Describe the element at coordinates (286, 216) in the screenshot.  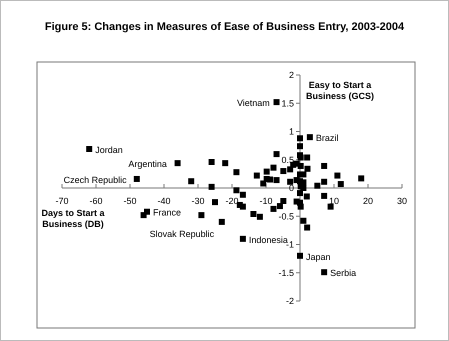
I see `y-tick-label: -0.5` at that location.